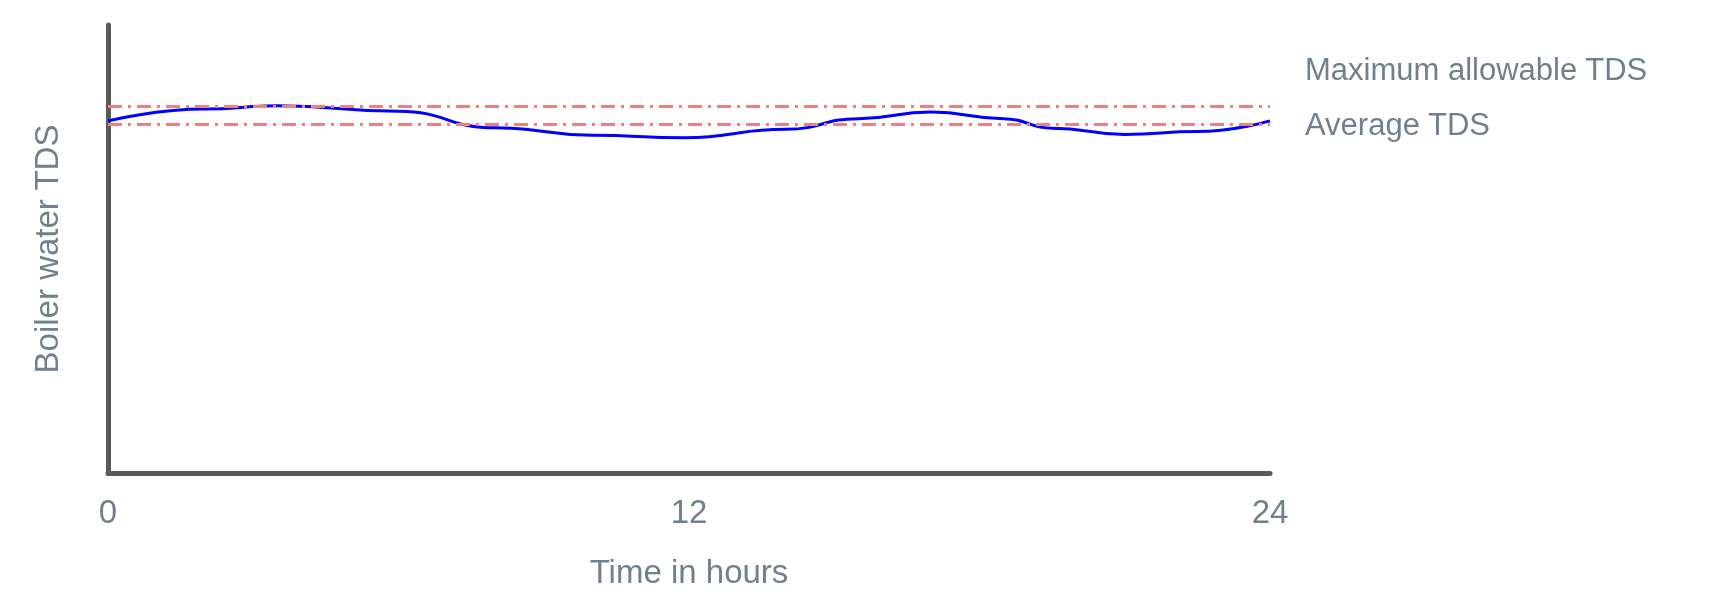 The image size is (1735, 605). Describe the element at coordinates (108, 511) in the screenshot. I see `x-tick-label: 0` at that location.